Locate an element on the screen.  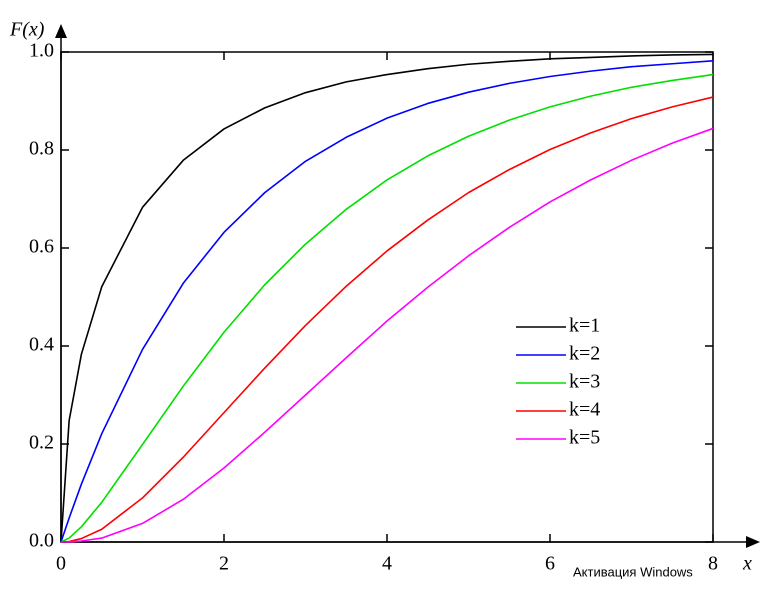
y-axis-label: F(x) is located at coordinates (27, 30).